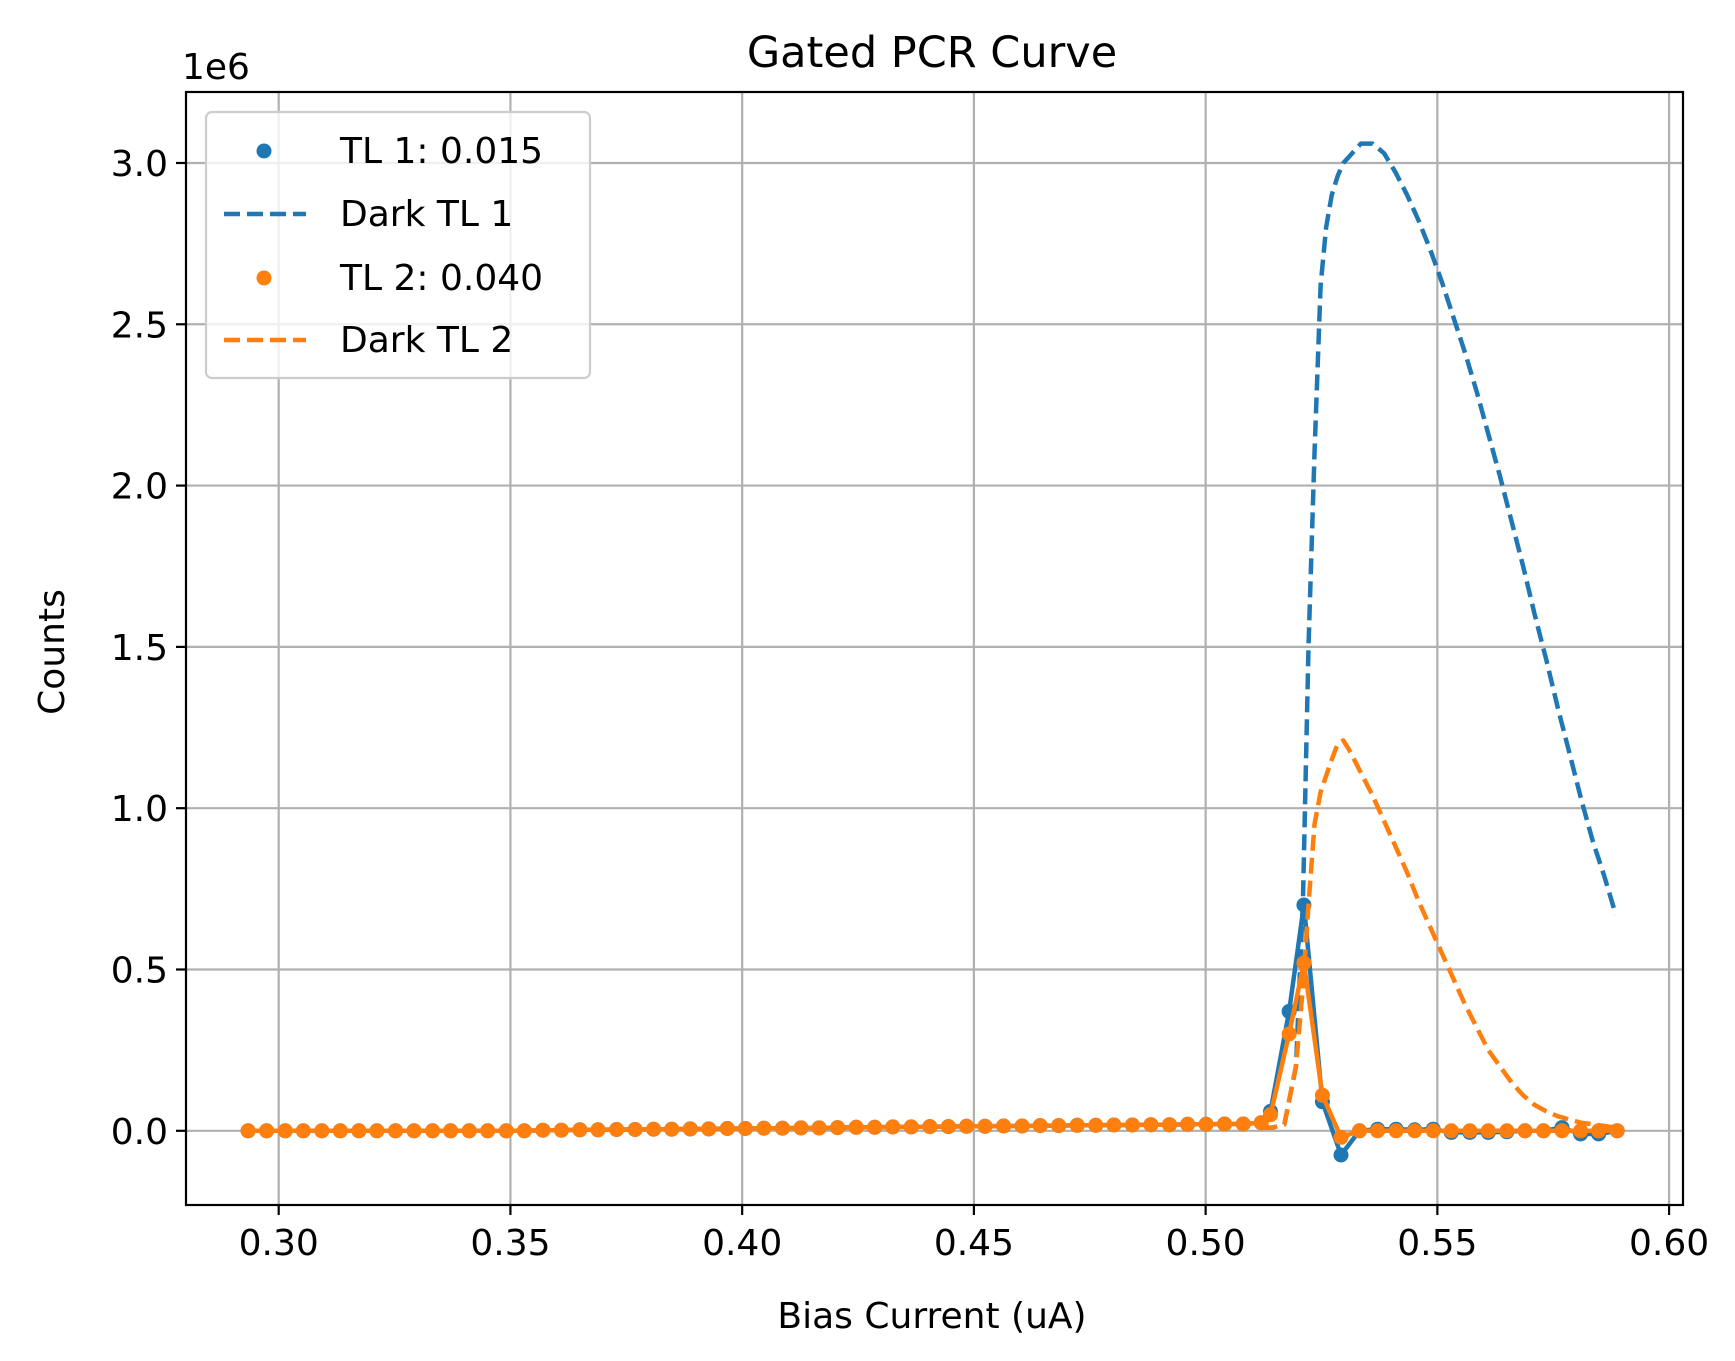 The height and width of the screenshot is (1361, 1735). I want to click on legend-label-dark-tl2: Dark TL 2, so click(426, 340).